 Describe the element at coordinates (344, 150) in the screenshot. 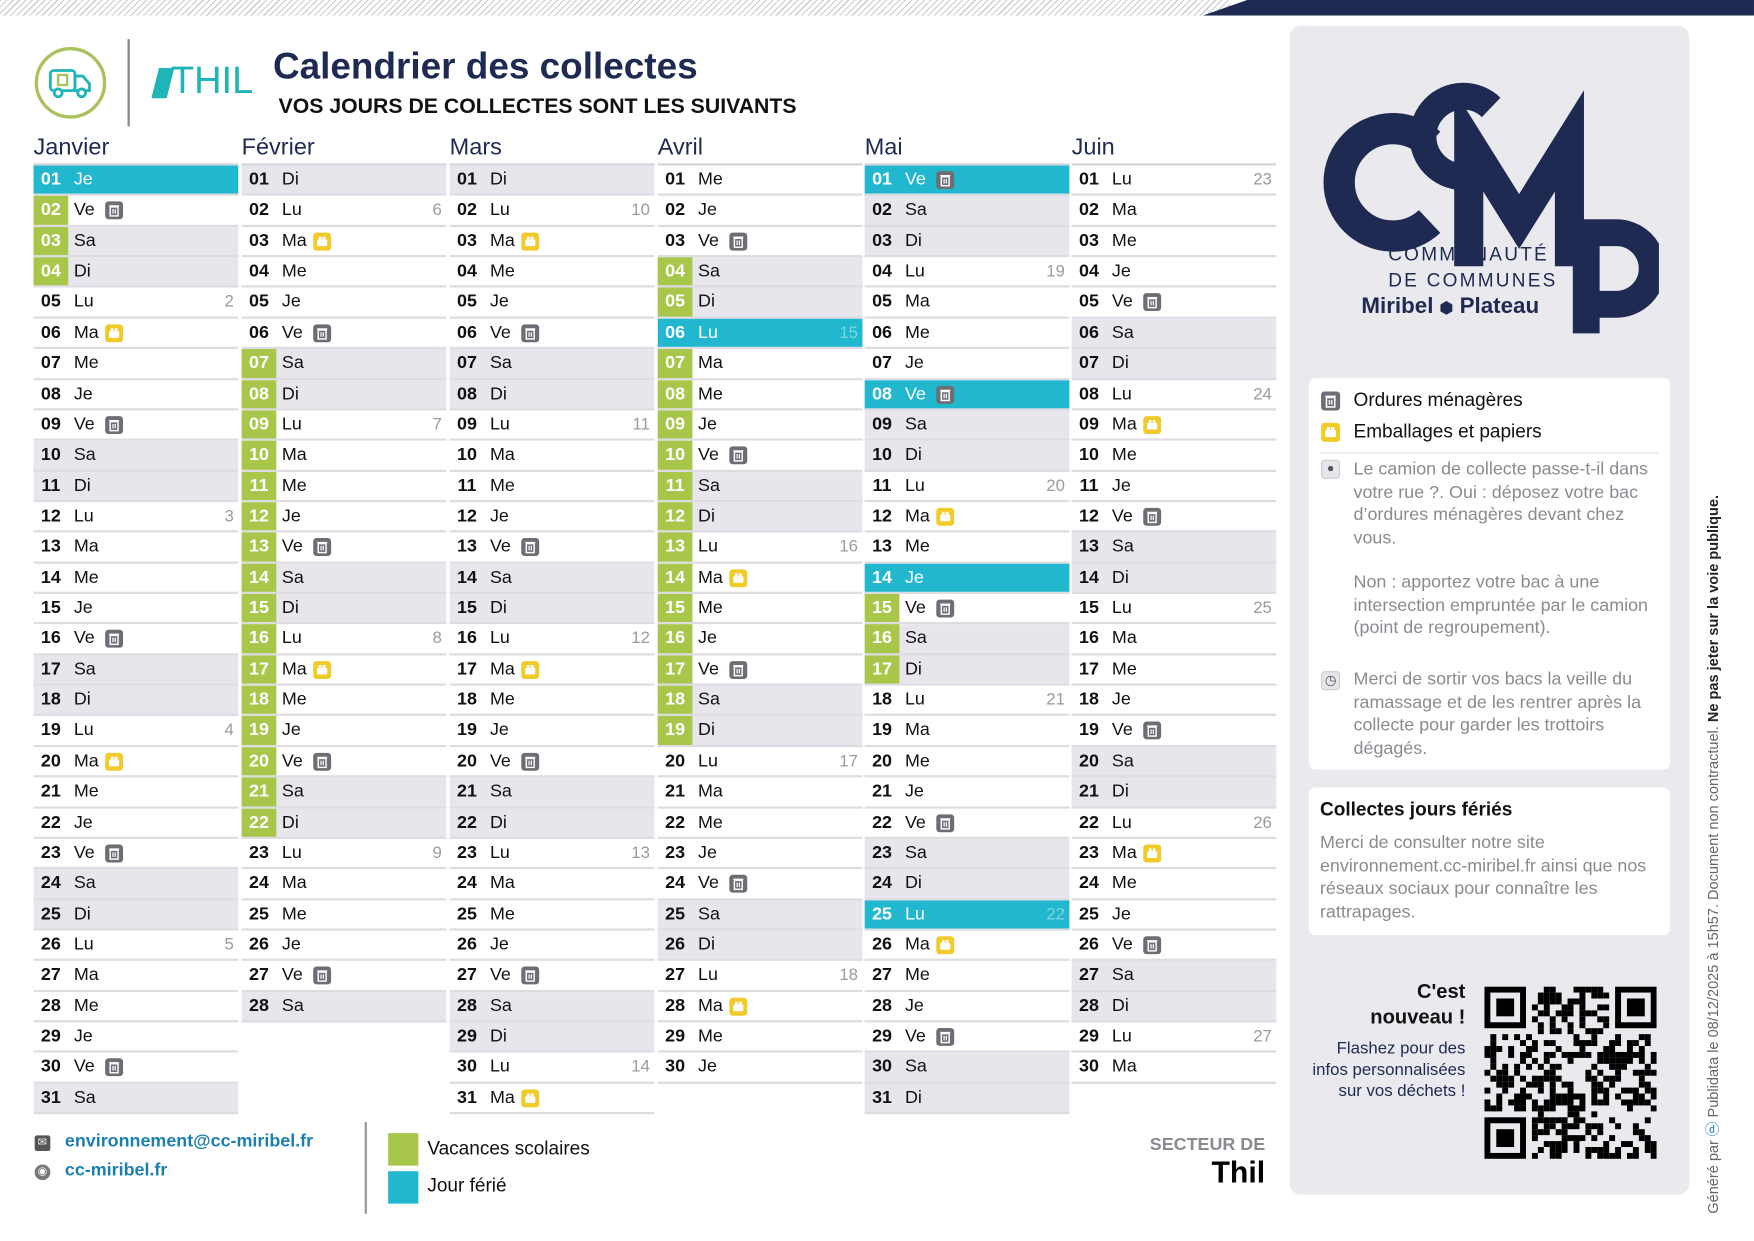

I see `month-name: Février` at that location.